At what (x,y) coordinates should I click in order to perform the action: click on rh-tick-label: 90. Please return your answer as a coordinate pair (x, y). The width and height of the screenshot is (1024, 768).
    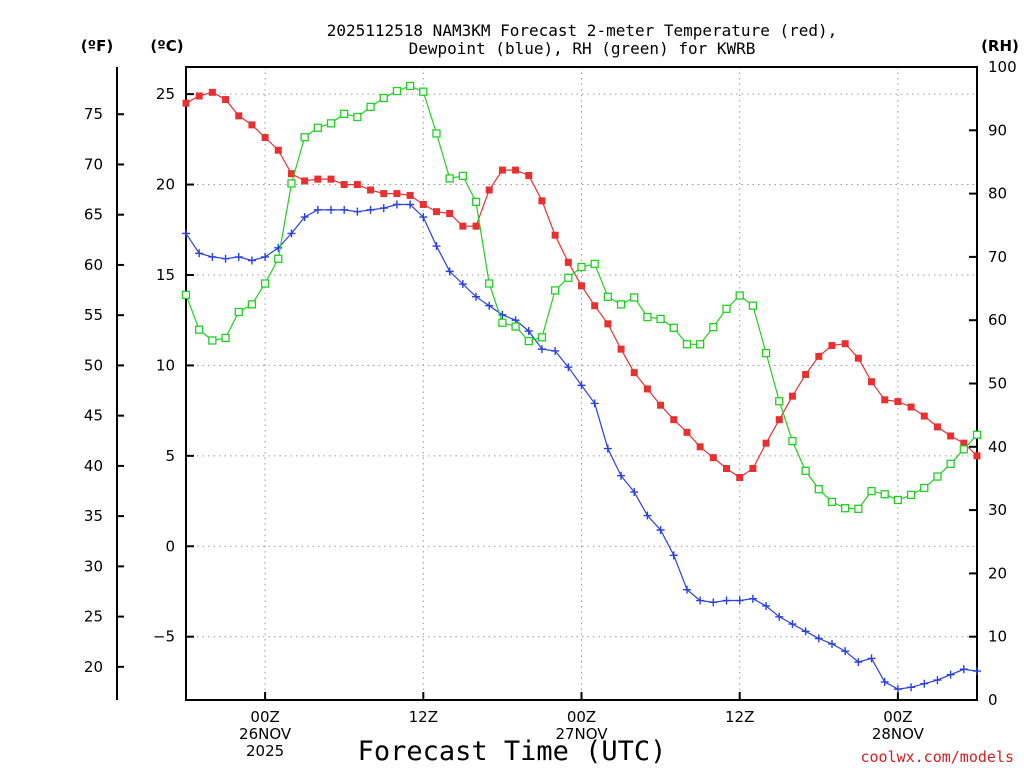
    Looking at the image, I should click on (997, 130).